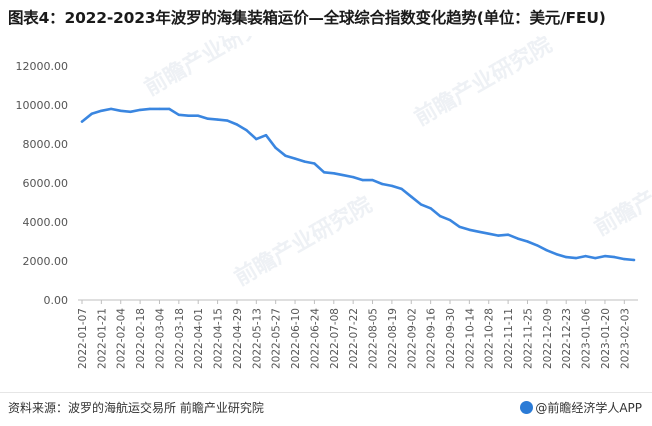  What do you see at coordinates (374, 338) in the screenshot?
I see `x-tick-label: 2022-08-05` at bounding box center [374, 338].